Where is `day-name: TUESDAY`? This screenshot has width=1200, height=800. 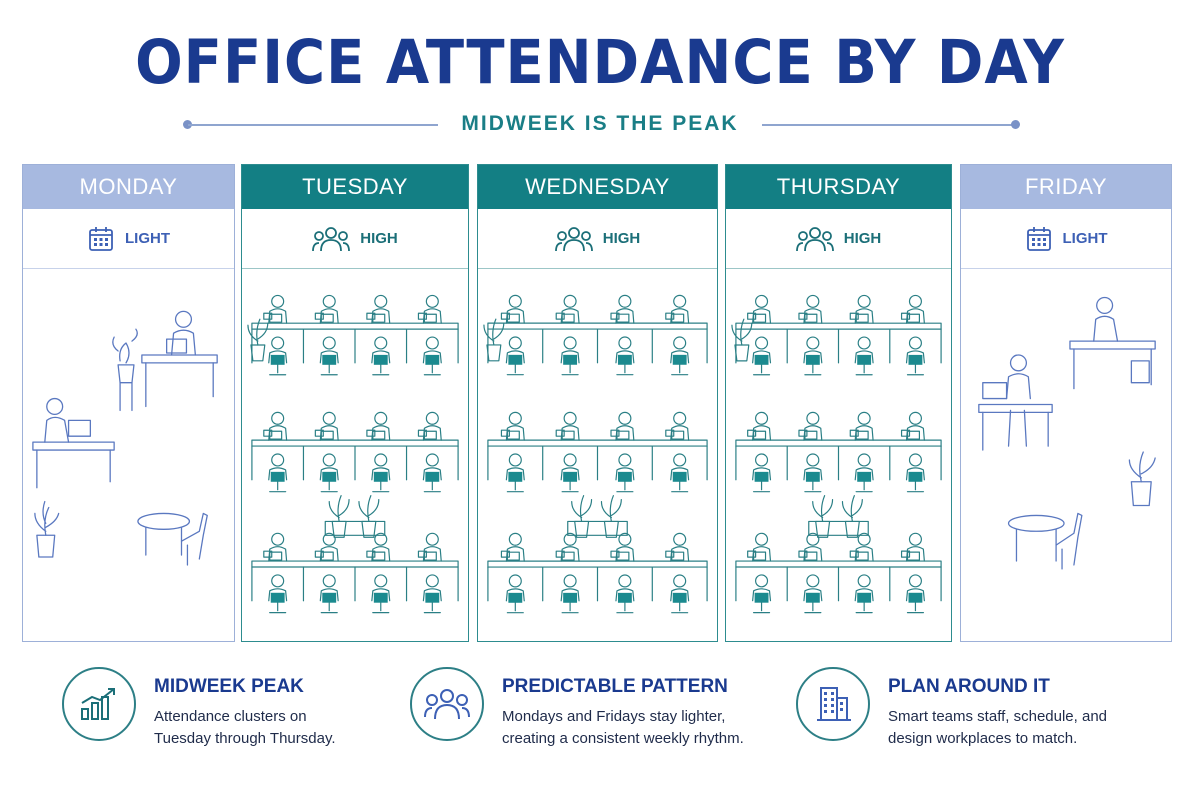 day-name: TUESDAY is located at coordinates (355, 187).